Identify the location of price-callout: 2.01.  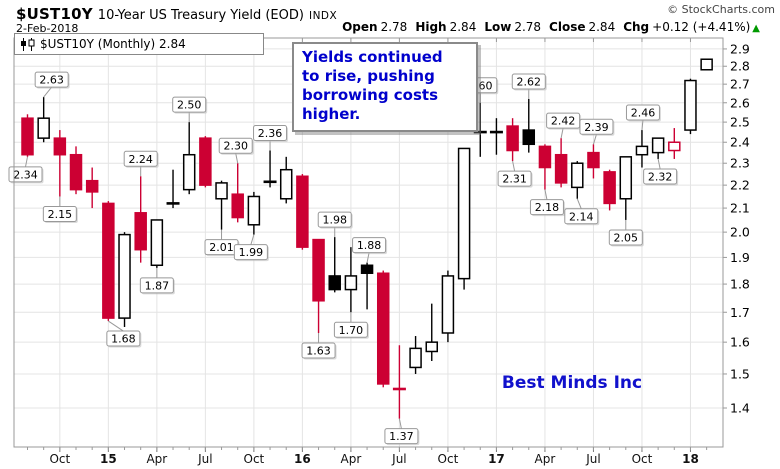
(222, 243).